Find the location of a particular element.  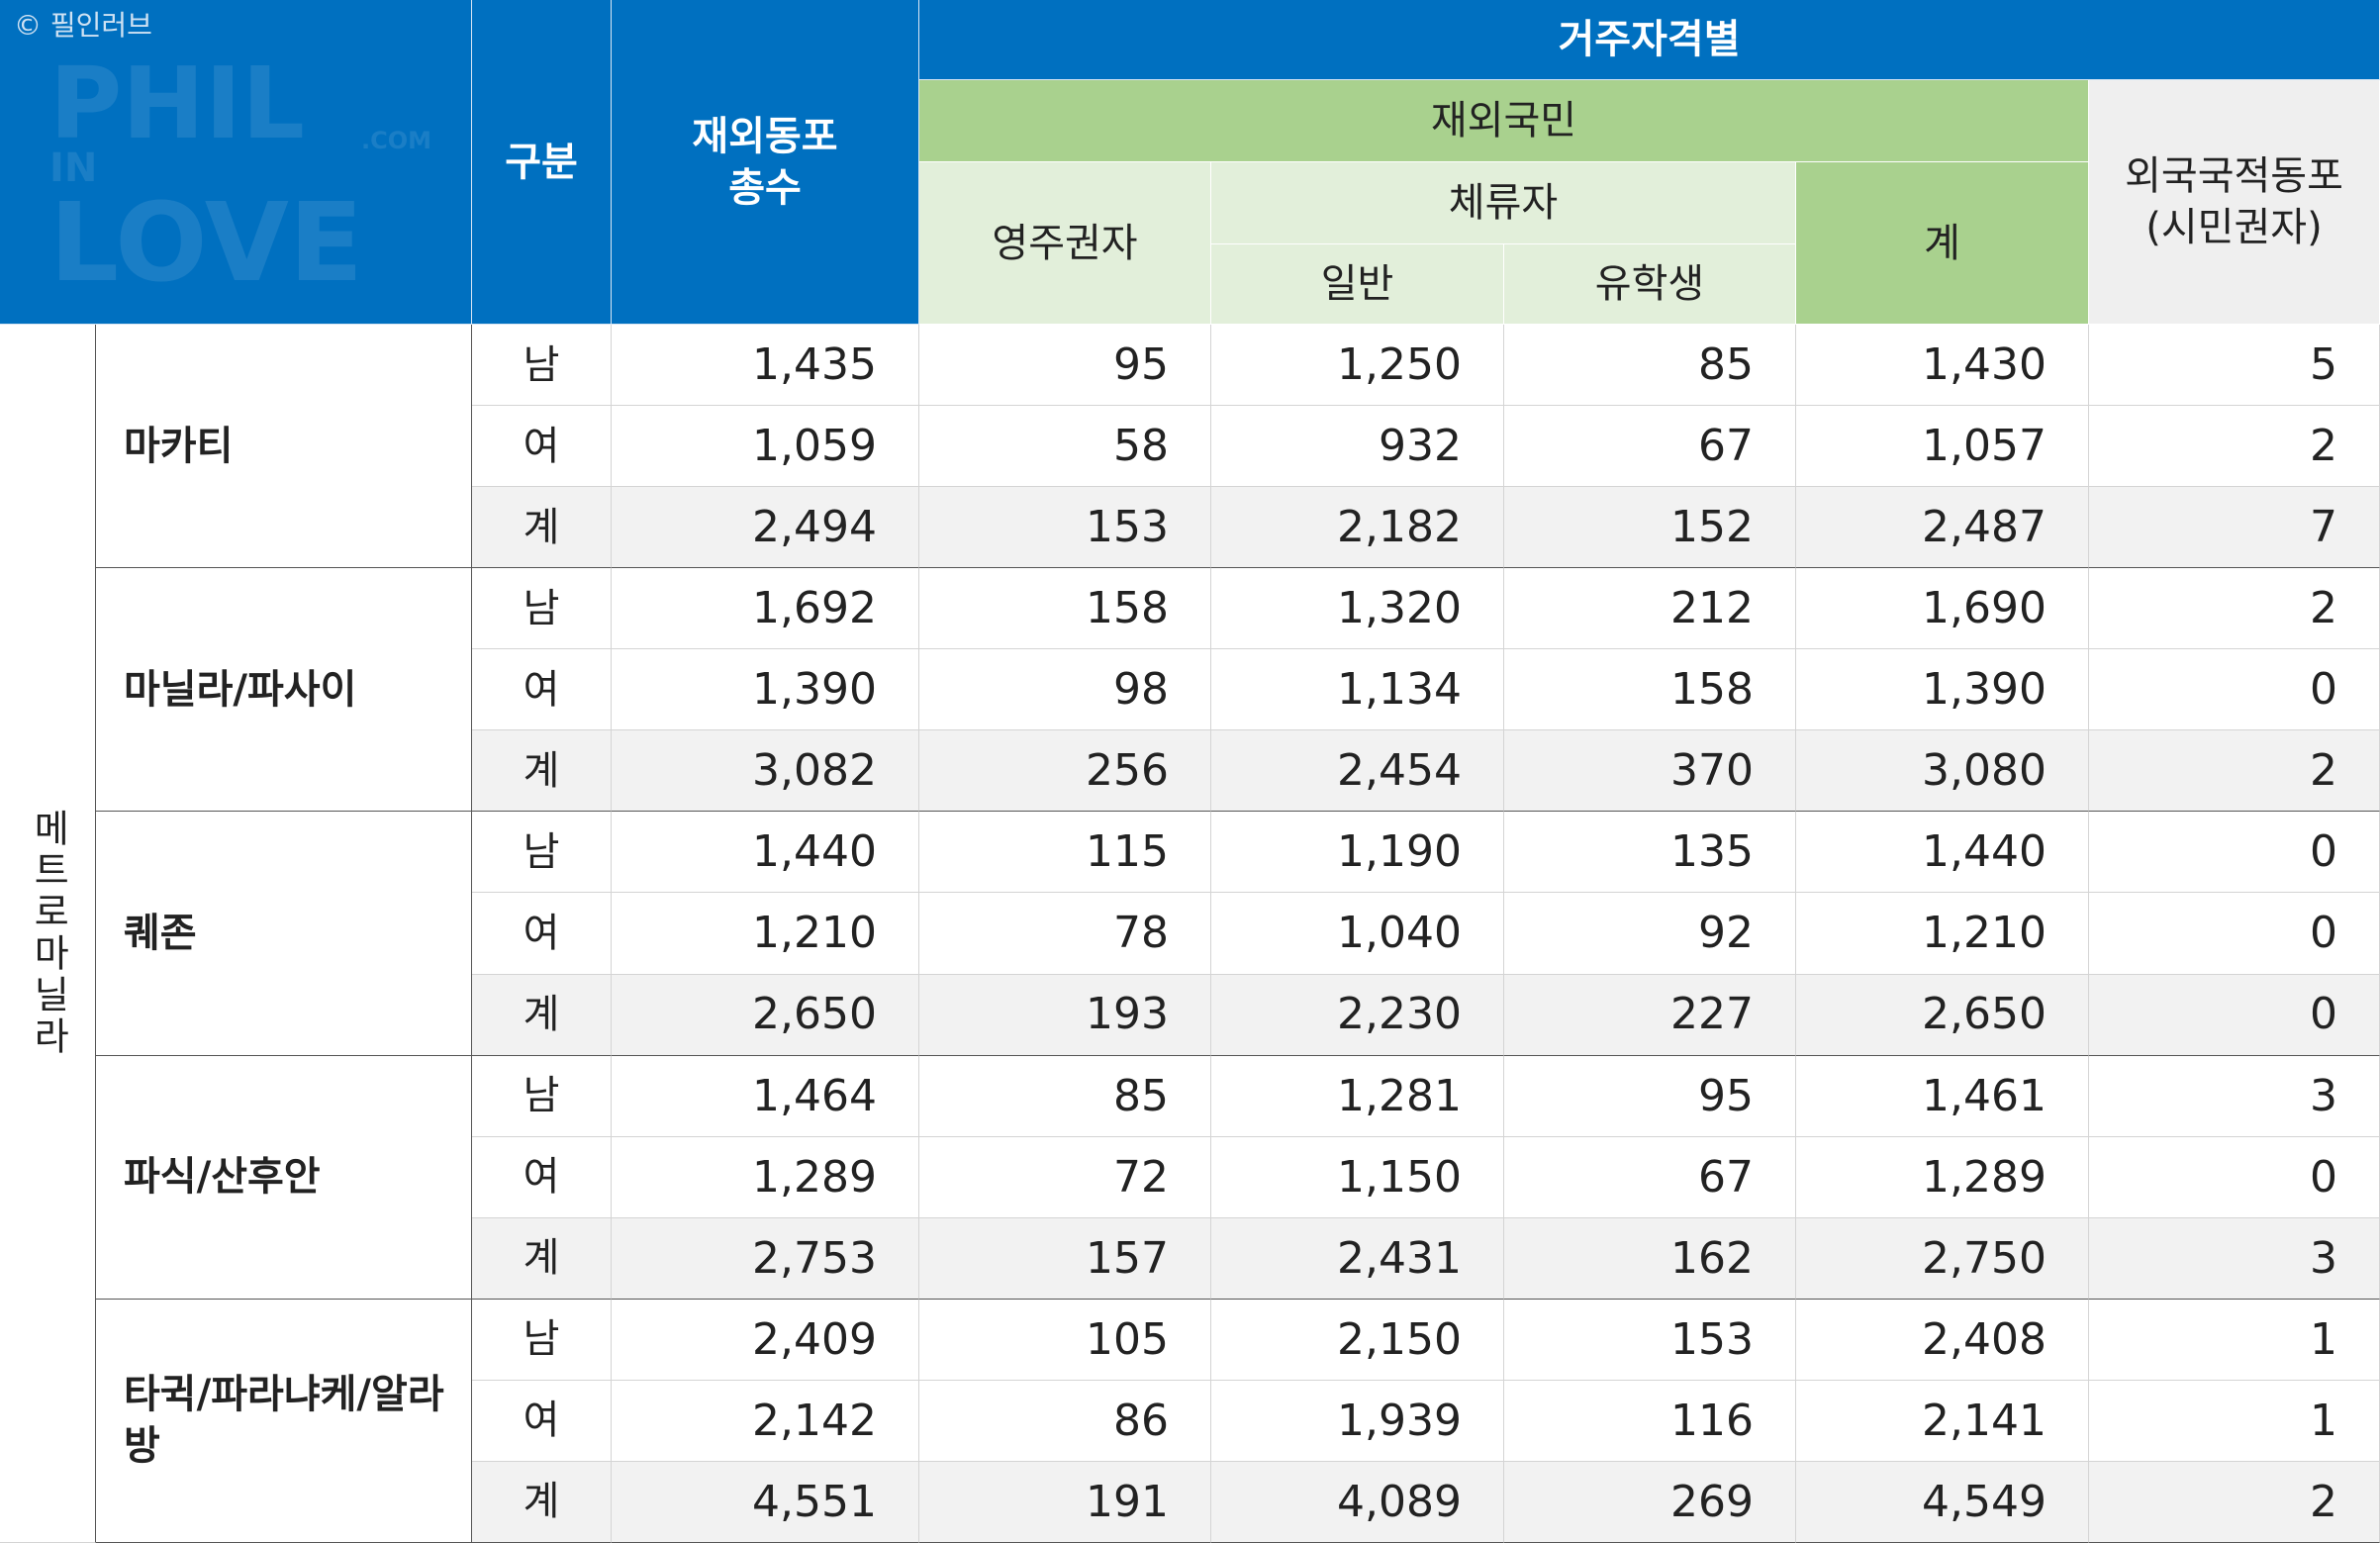

value-cell: 1,040 is located at coordinates (1357, 934).